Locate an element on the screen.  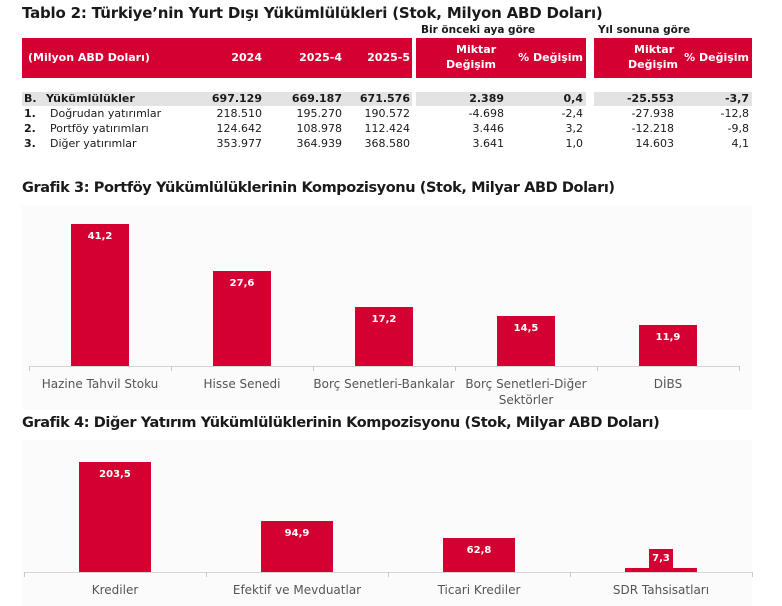
row-label: Diğer yatırımlar is located at coordinates (93, 143).